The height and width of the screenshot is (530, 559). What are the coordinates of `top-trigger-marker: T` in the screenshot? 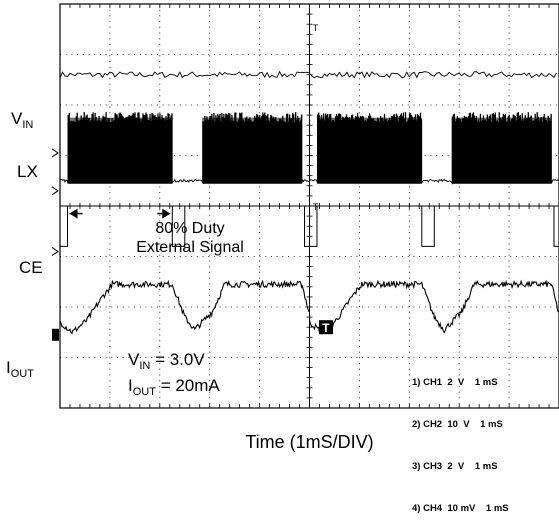 It's located at (316, 28).